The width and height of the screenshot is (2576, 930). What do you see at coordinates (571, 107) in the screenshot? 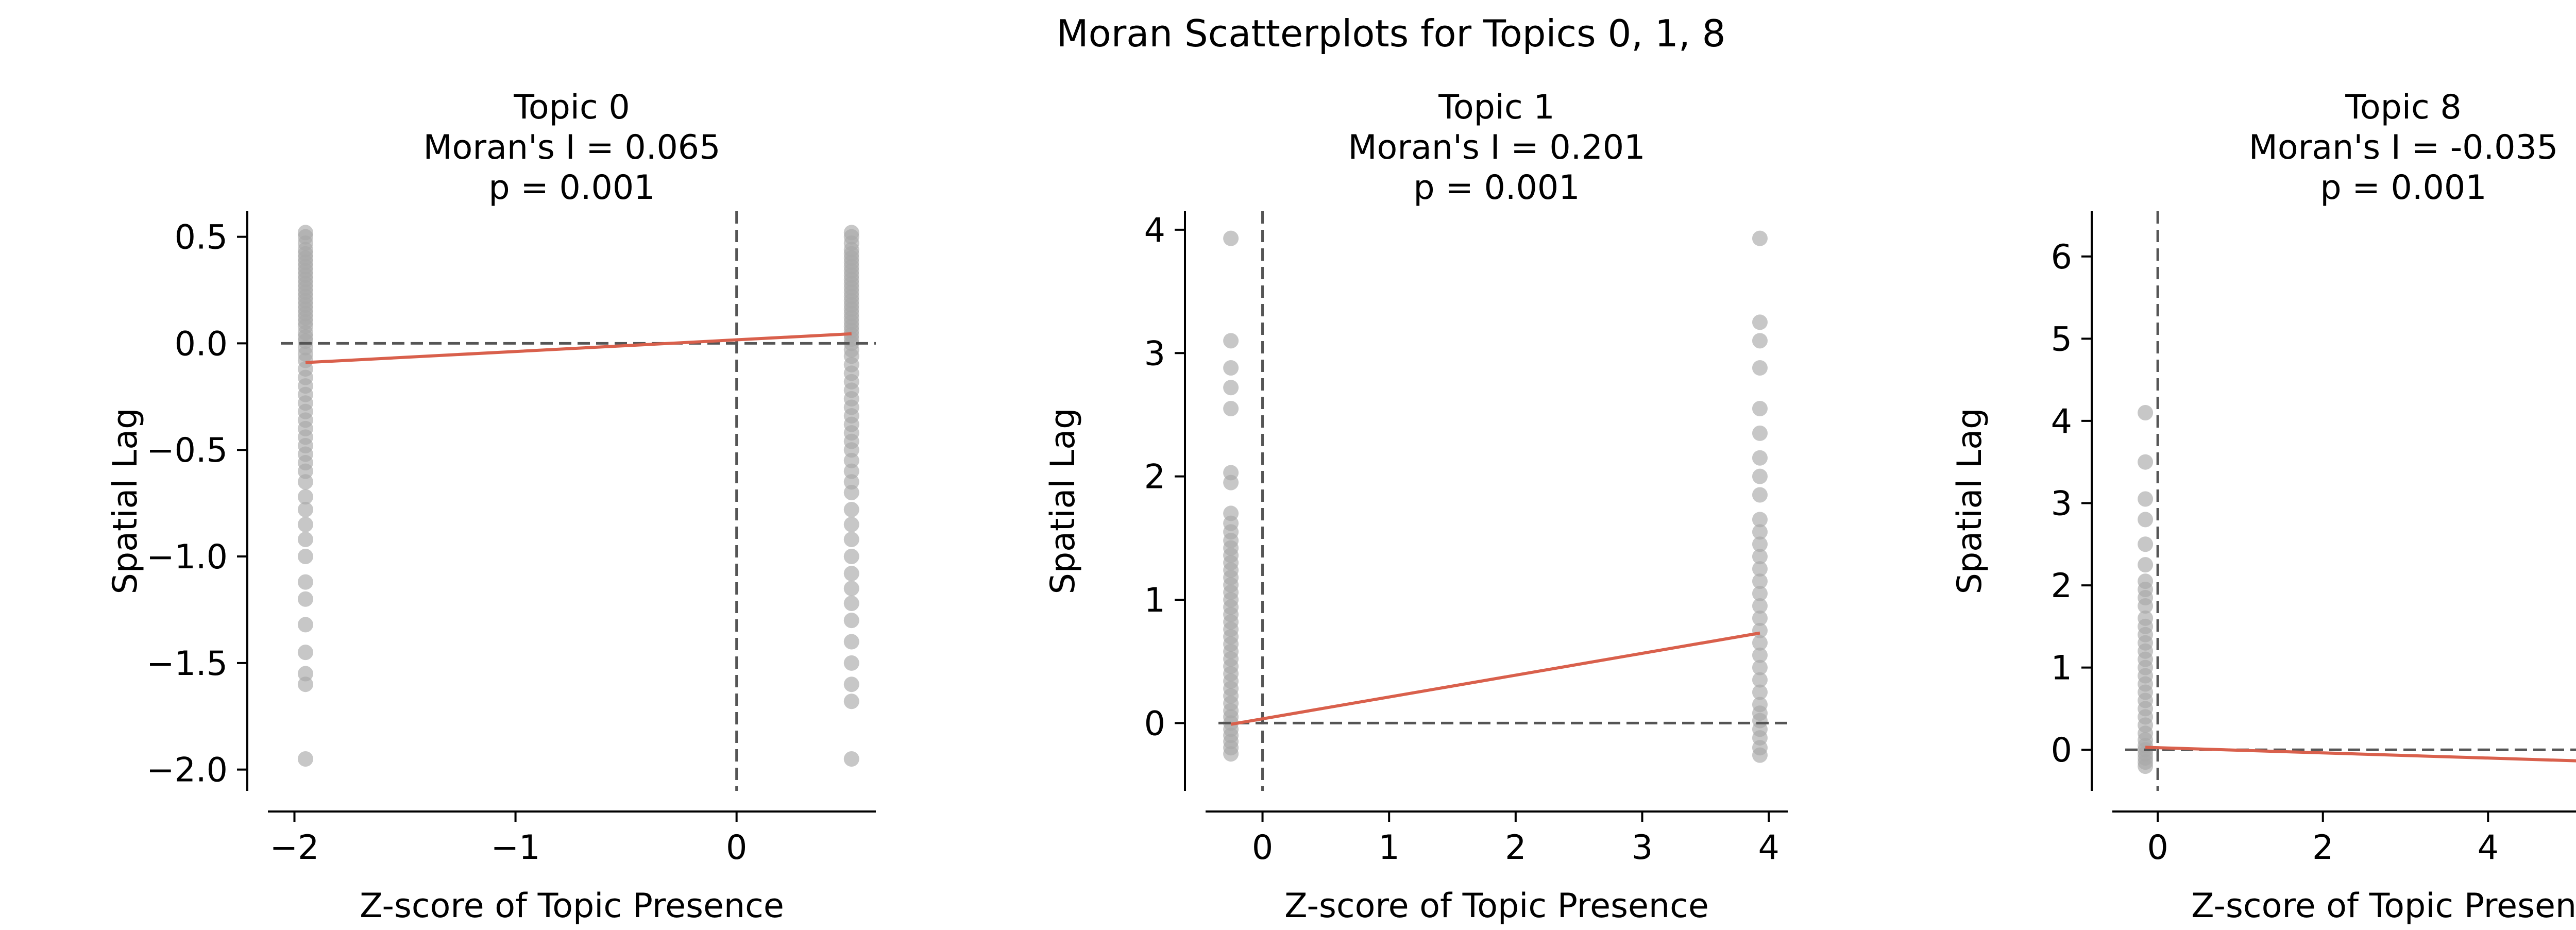
I see `subplot-title-line-1: Topic 0` at bounding box center [571, 107].